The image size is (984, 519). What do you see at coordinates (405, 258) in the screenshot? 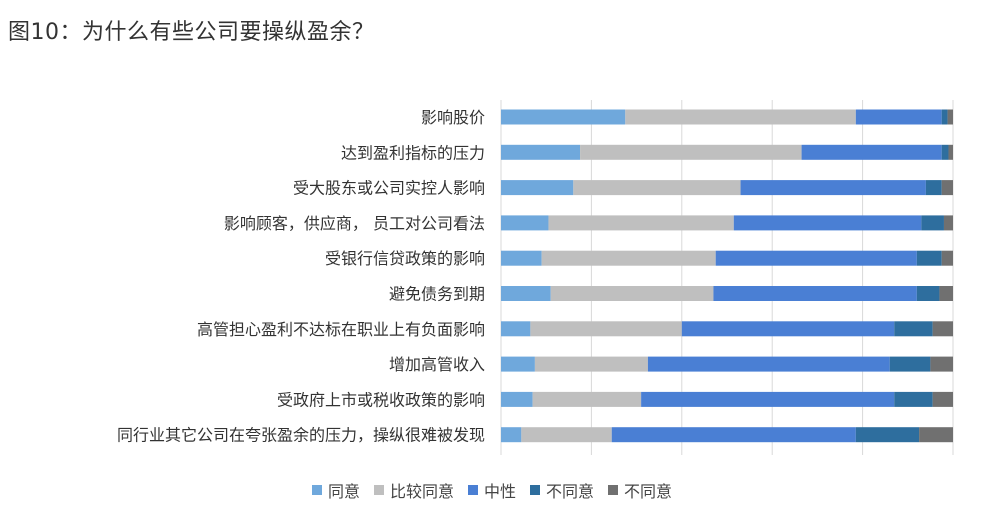
I see `category-label: 受银行信贷政策的影响` at bounding box center [405, 258].